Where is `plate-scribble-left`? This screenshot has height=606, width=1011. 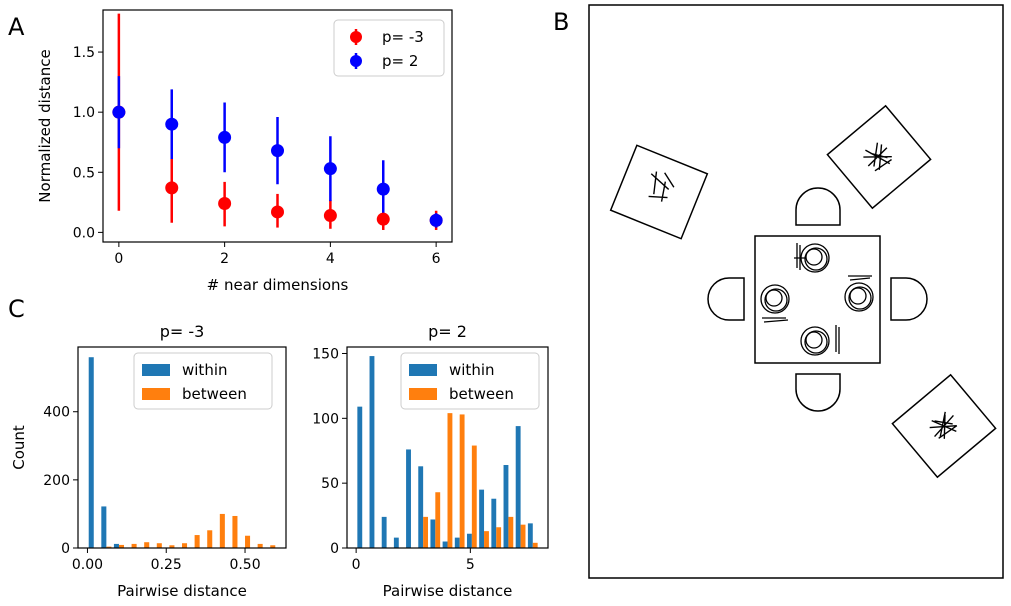
plate-scribble-left is located at coordinates (775, 303).